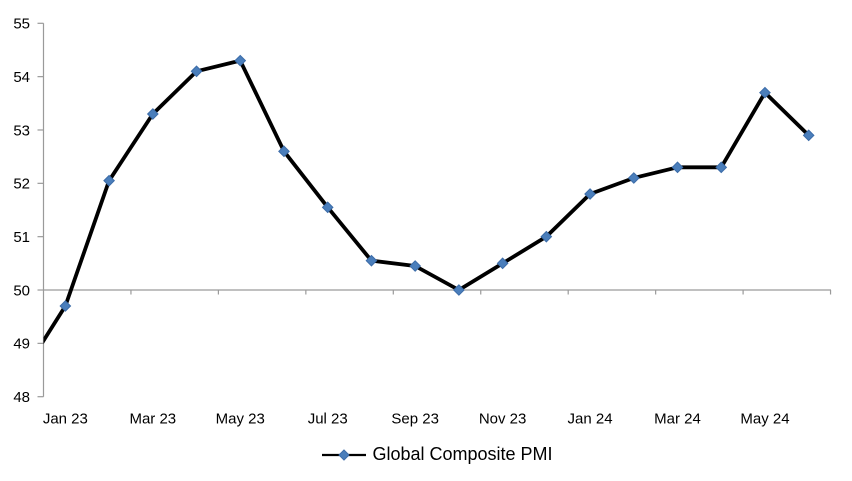 The width and height of the screenshot is (852, 481). I want to click on x-tick-label: Mar 24, so click(677, 419).